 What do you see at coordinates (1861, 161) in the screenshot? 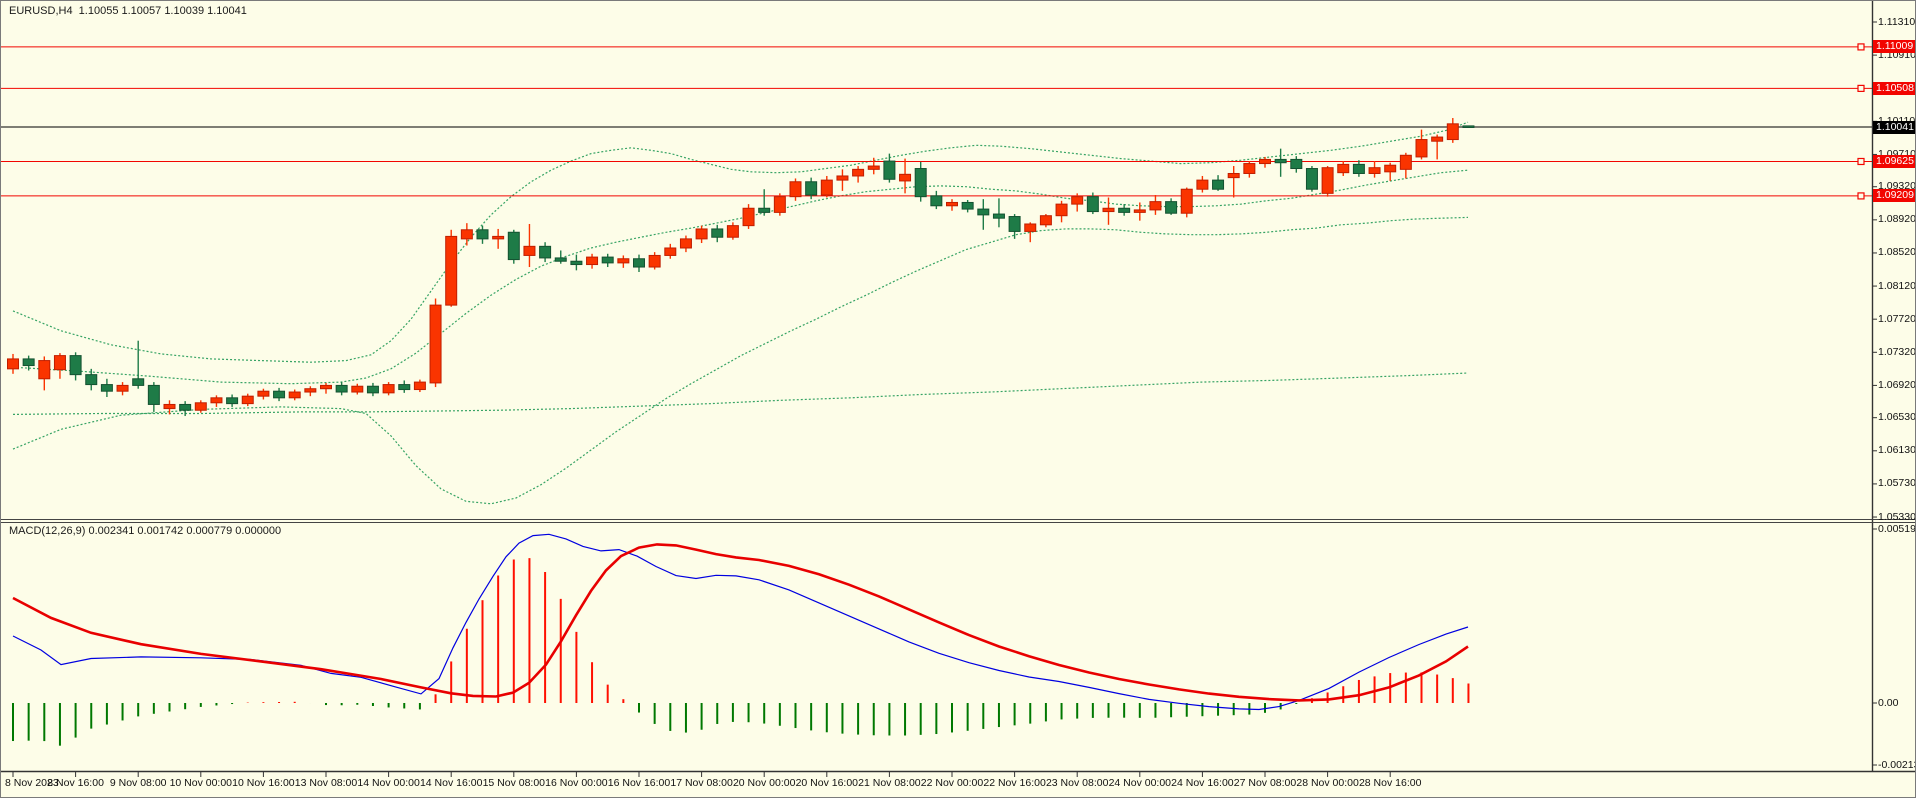
I see `hline-handle-1.09625` at bounding box center [1861, 161].